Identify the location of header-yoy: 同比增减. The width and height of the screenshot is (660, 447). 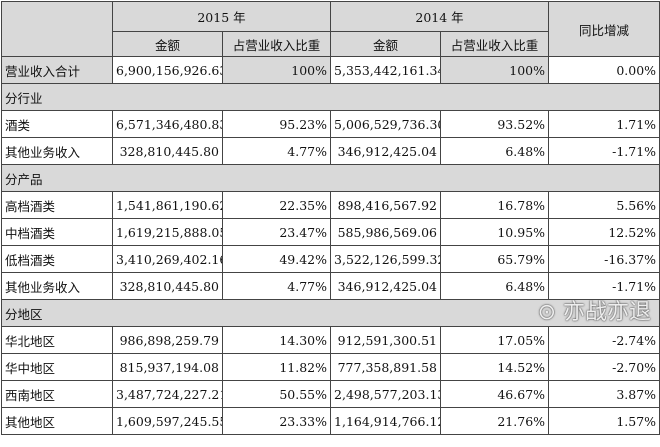
(604, 29).